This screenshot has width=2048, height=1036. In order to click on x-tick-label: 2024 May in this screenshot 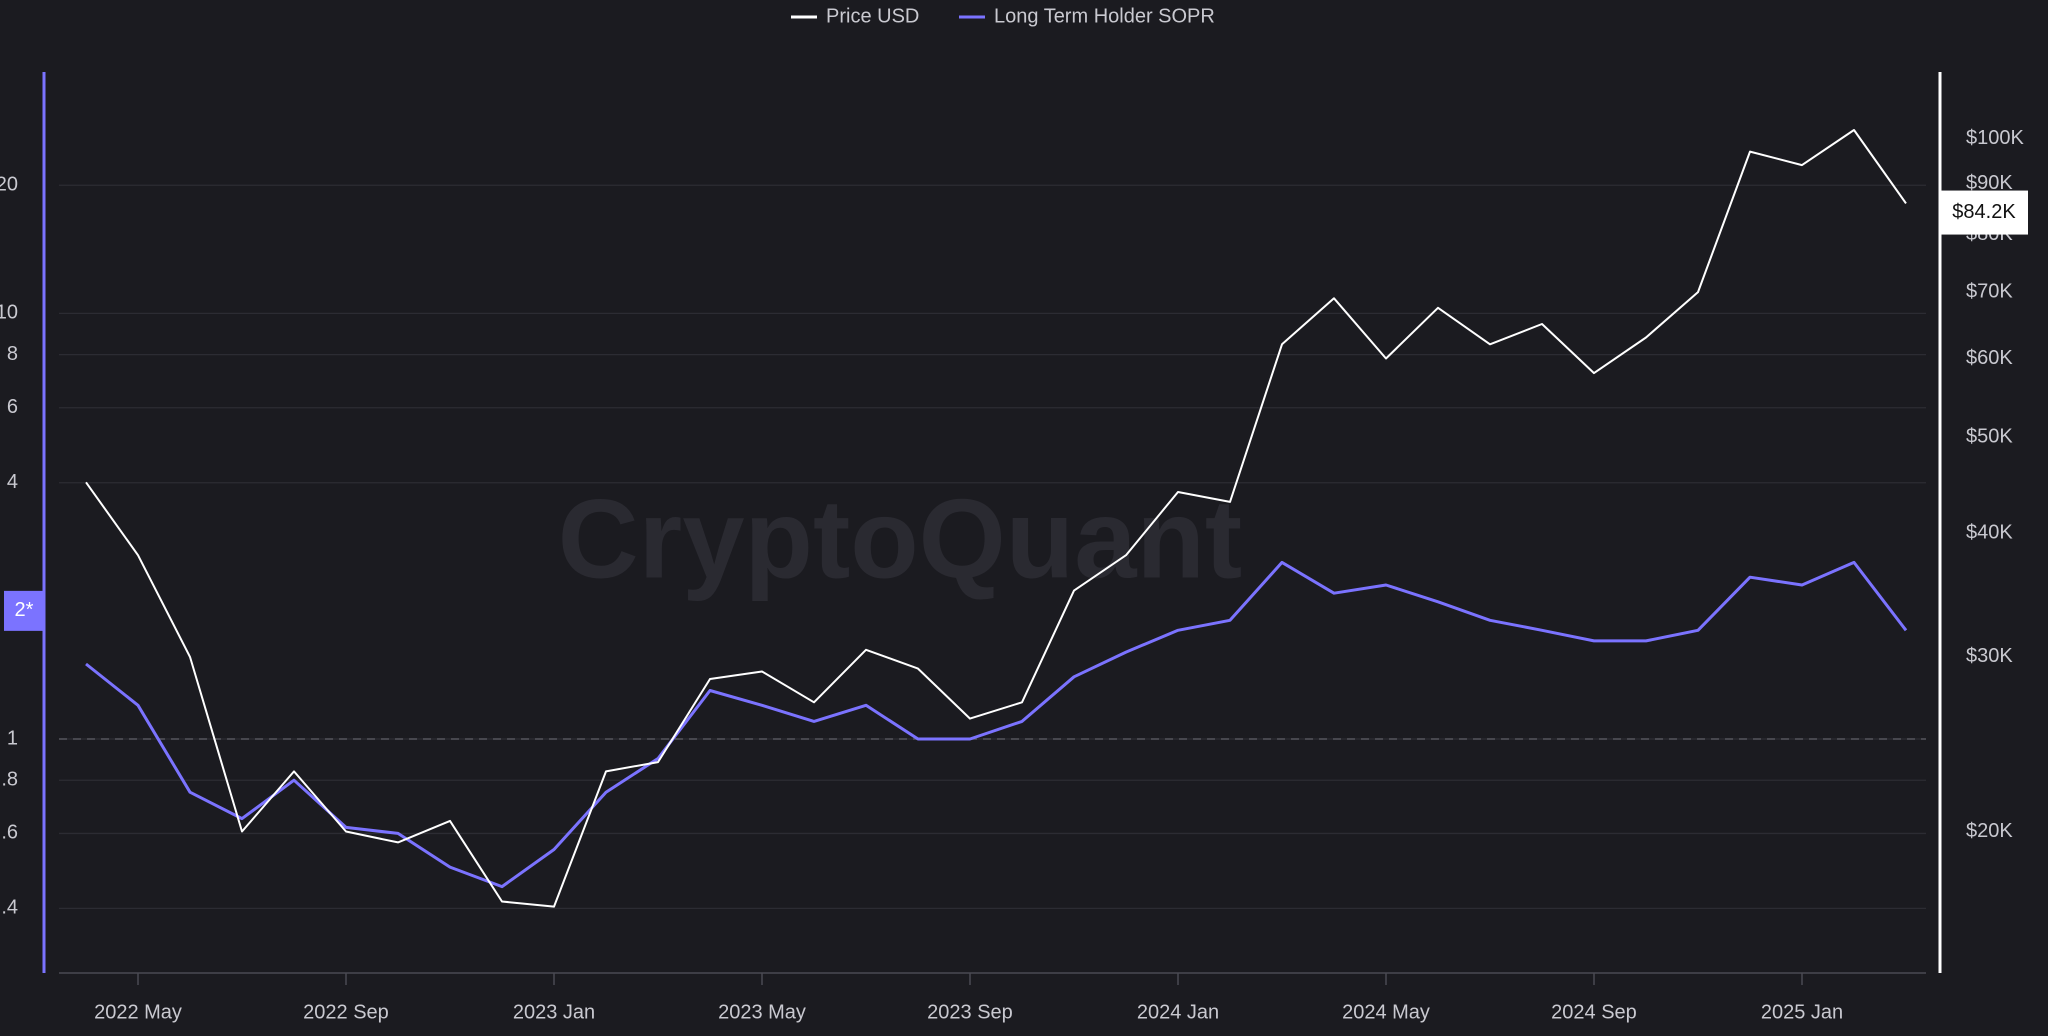, I will do `click(1386, 1012)`.